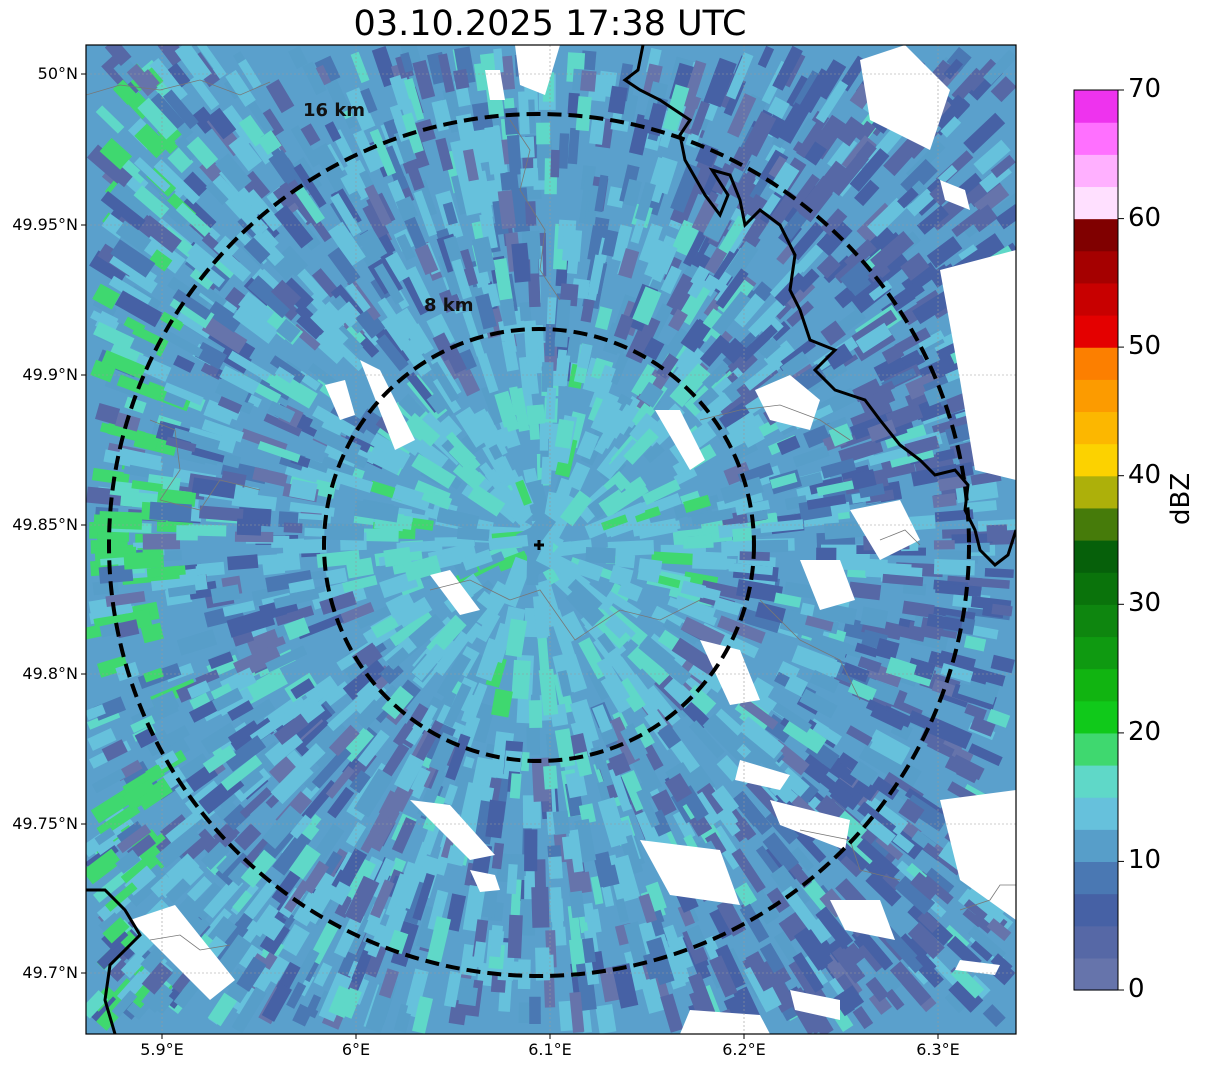  Describe the element at coordinates (45, 524) in the screenshot. I see `lat-tick-label: 49.85°N` at that location.